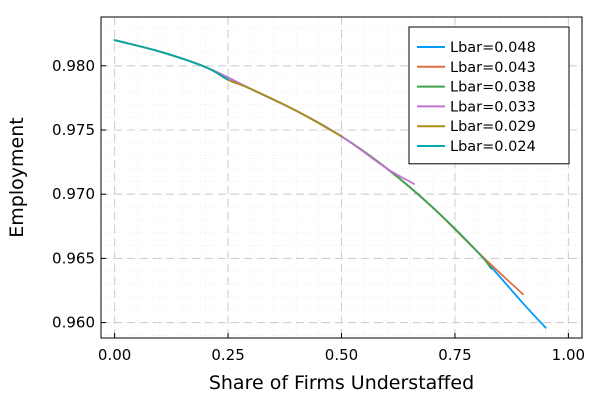 The height and width of the screenshot is (400, 600). What do you see at coordinates (114, 355) in the screenshot?
I see `x-tick-label: 0.00` at bounding box center [114, 355].